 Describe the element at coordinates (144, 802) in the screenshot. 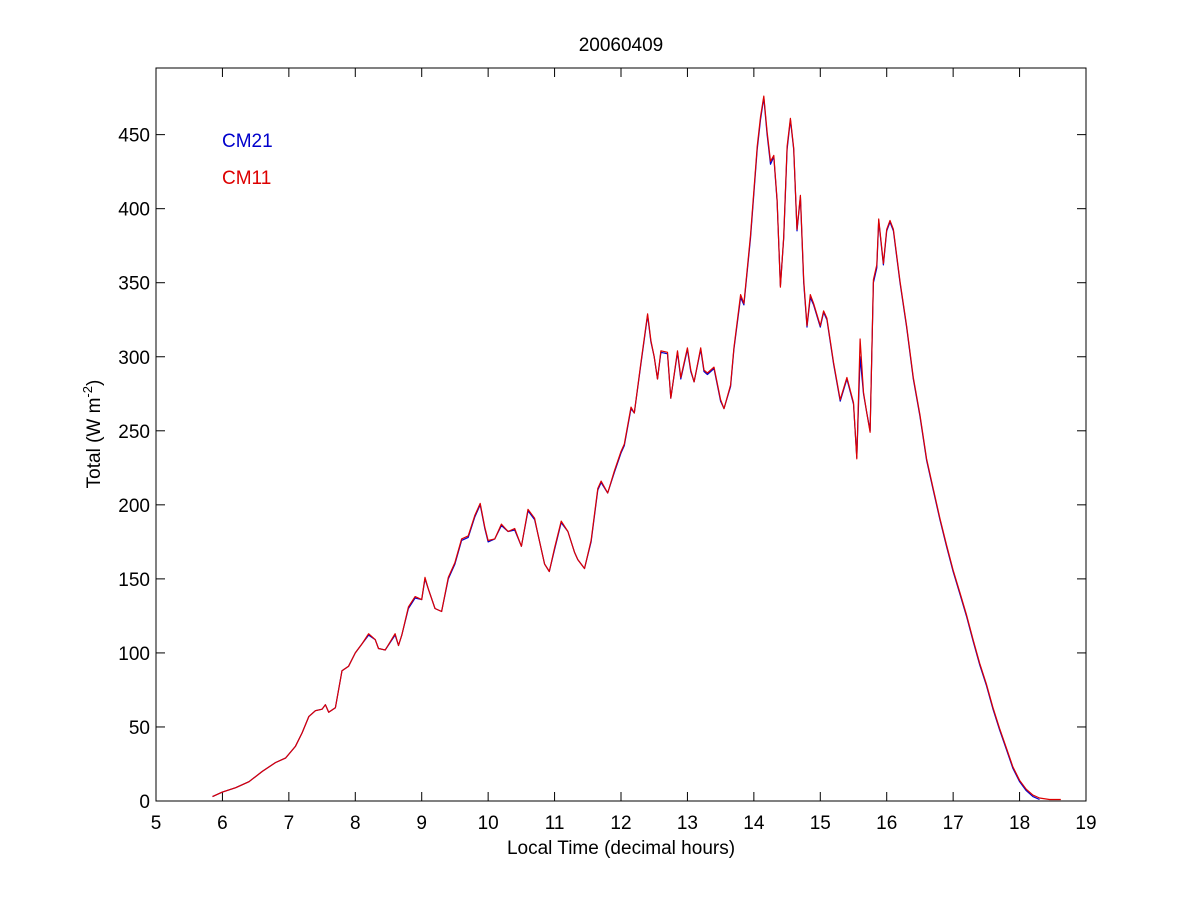

I see `y-tick-label-0: 0` at that location.